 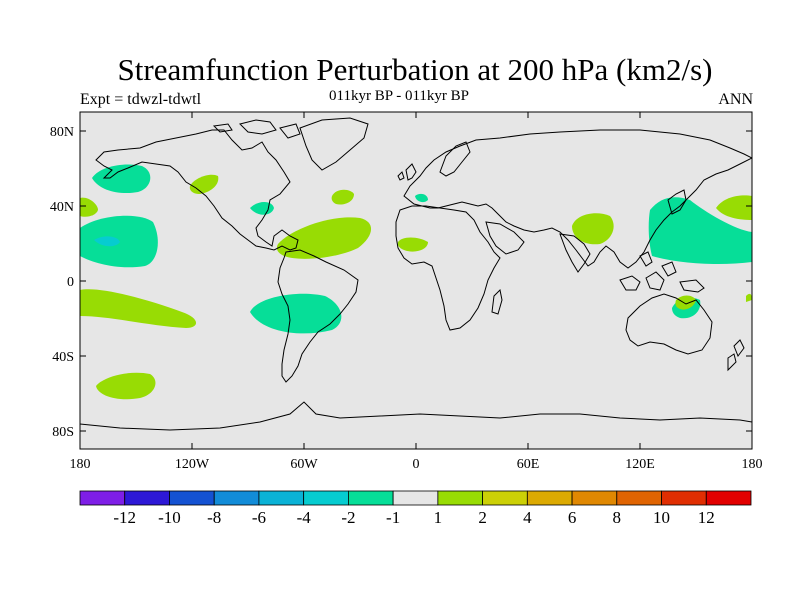 What do you see at coordinates (63, 432) in the screenshot?
I see `lat-label: 80S` at bounding box center [63, 432].